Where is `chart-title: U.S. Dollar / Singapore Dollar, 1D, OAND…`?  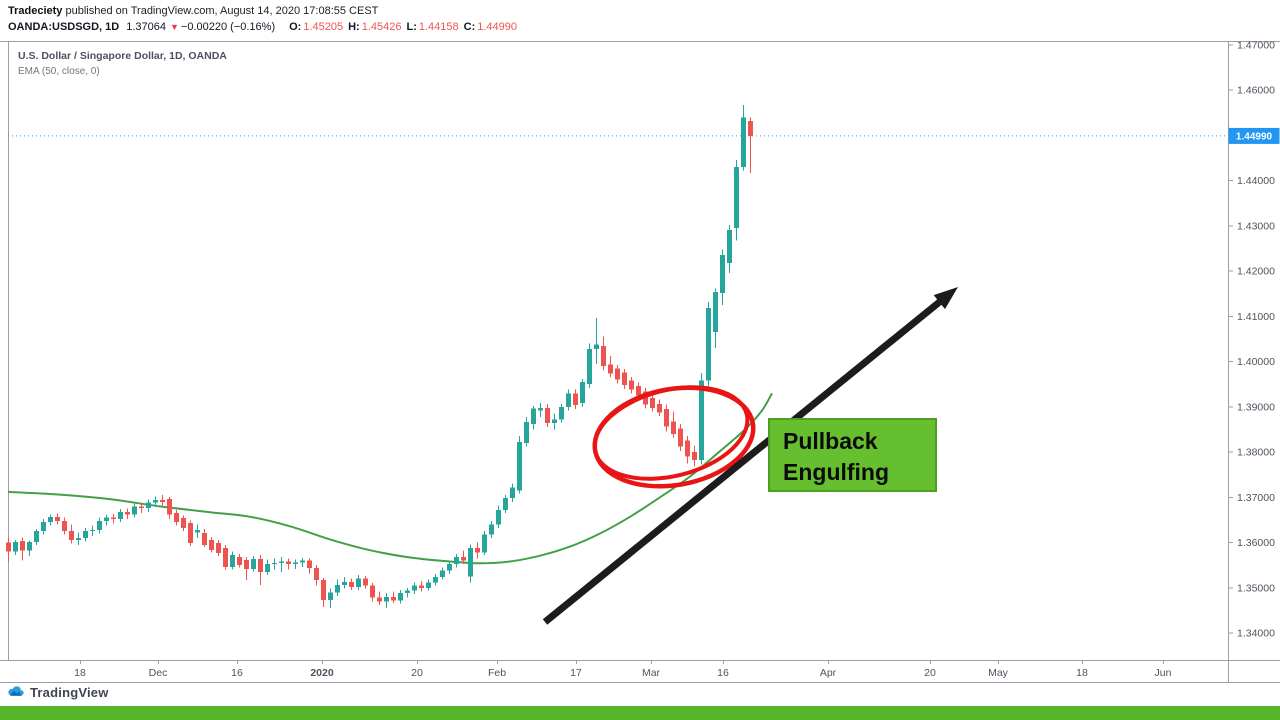 chart-title: U.S. Dollar / Singapore Dollar, 1D, OAND… is located at coordinates (122, 56).